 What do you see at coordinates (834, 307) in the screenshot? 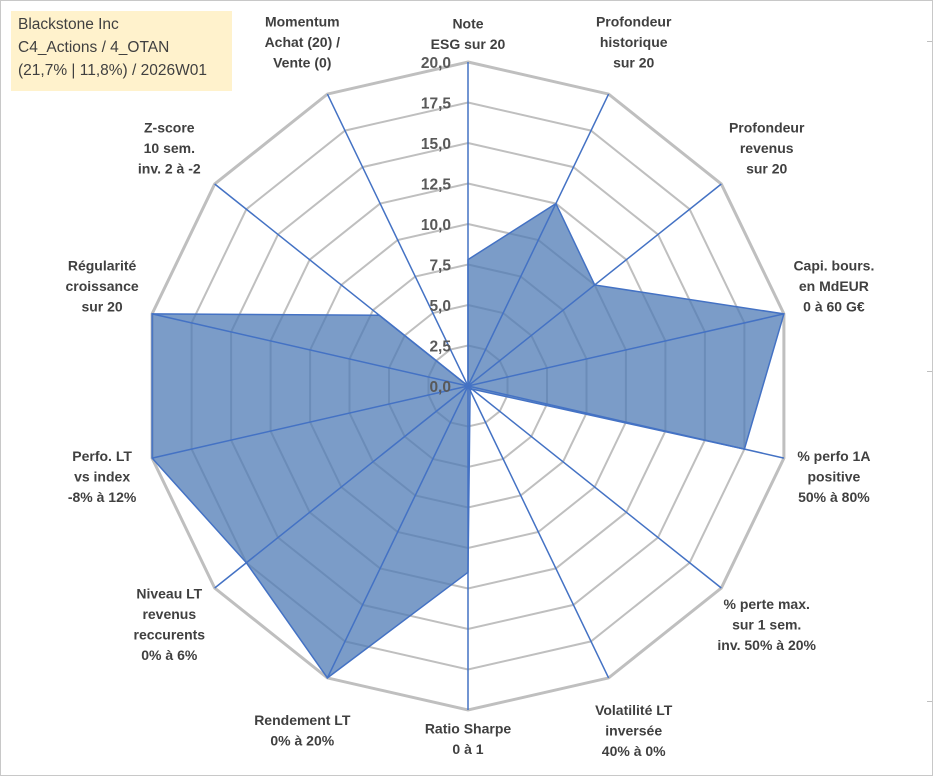
I see `axis-label-line: 0 à 60 G€` at bounding box center [834, 307].